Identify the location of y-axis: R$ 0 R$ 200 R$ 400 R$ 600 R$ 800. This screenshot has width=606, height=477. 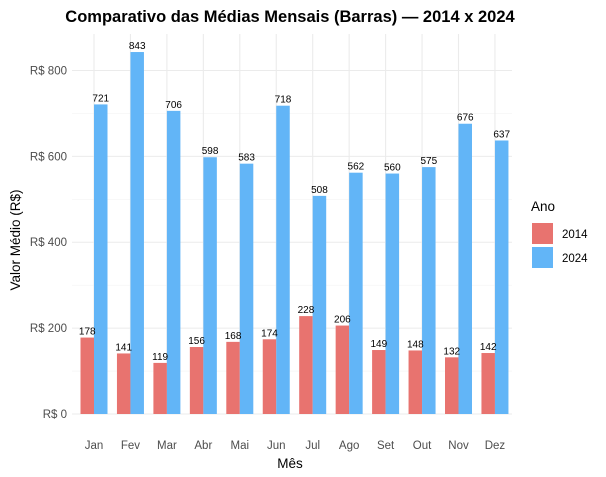
(48, 243).